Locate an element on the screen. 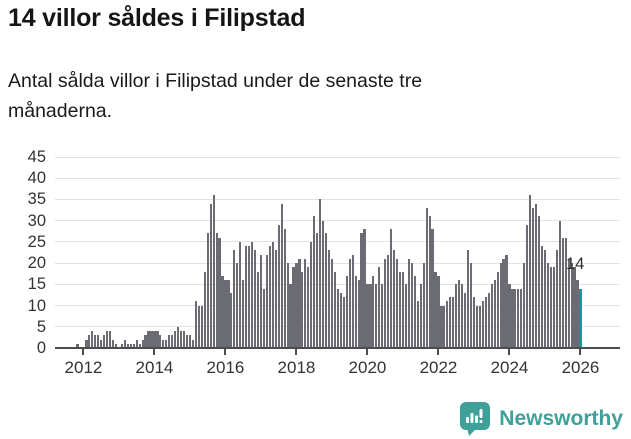 The image size is (631, 439). y-axis-label: 45 is located at coordinates (36, 157).